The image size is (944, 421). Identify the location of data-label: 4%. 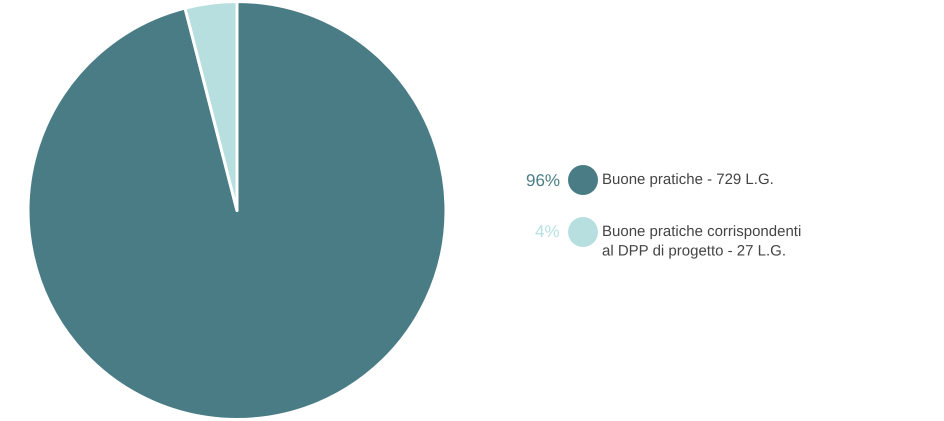
(547, 231).